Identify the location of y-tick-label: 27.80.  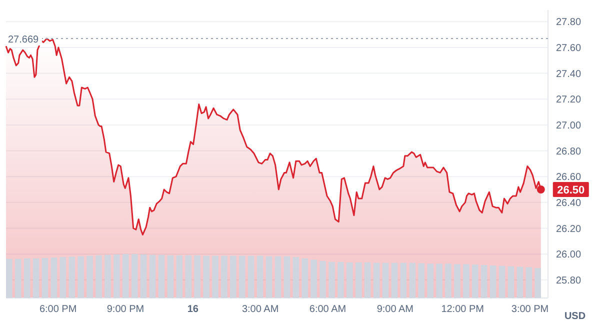
(569, 22).